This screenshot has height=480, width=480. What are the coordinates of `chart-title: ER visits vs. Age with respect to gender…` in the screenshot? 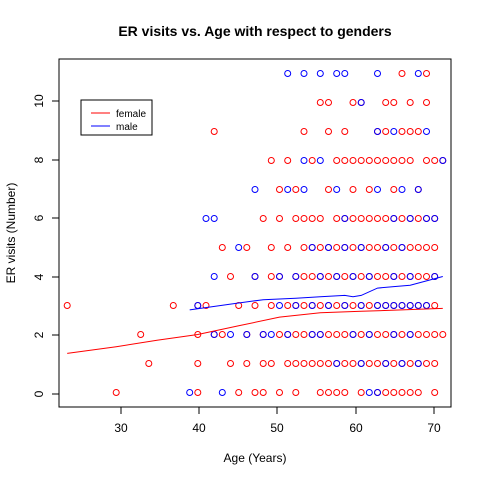 It's located at (255, 31).